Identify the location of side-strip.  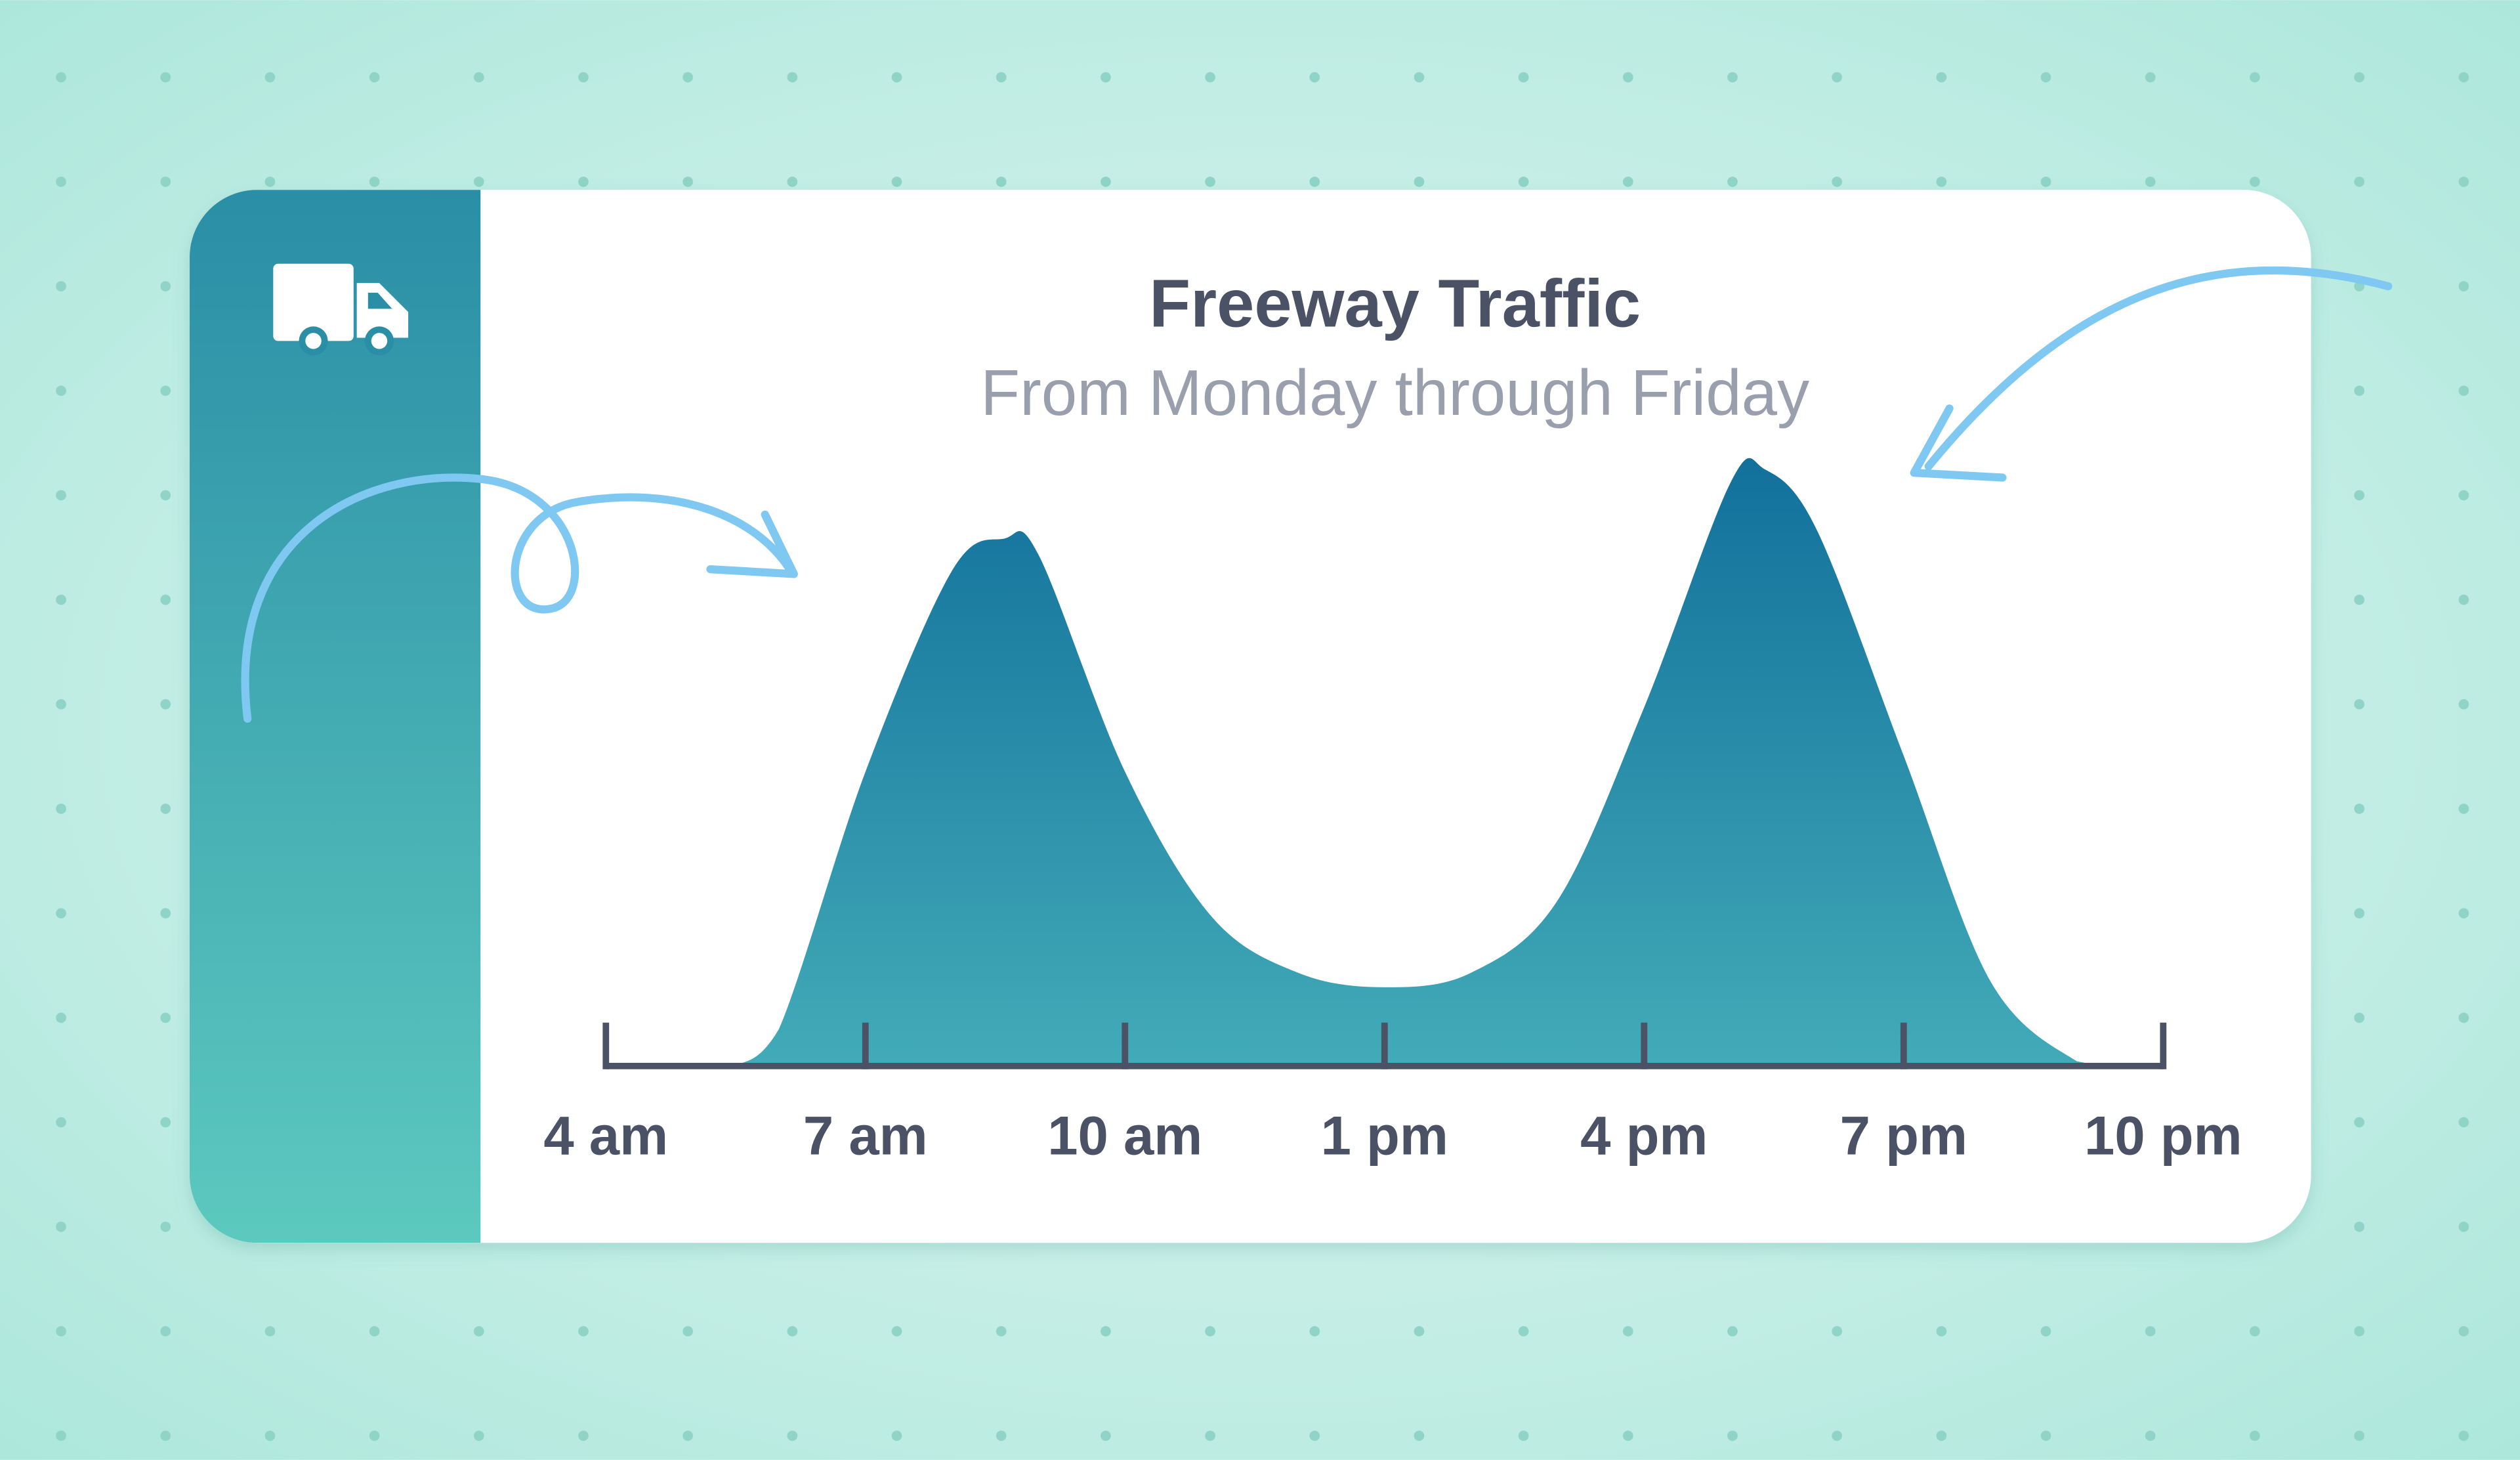
(335, 716).